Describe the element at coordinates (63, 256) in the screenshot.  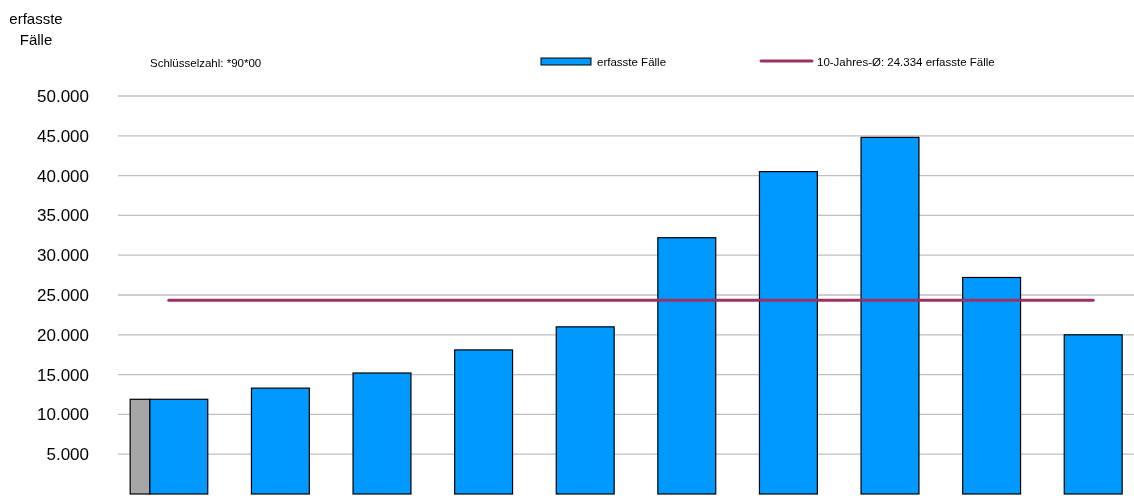
I see `y-tick-label: 30.000` at that location.